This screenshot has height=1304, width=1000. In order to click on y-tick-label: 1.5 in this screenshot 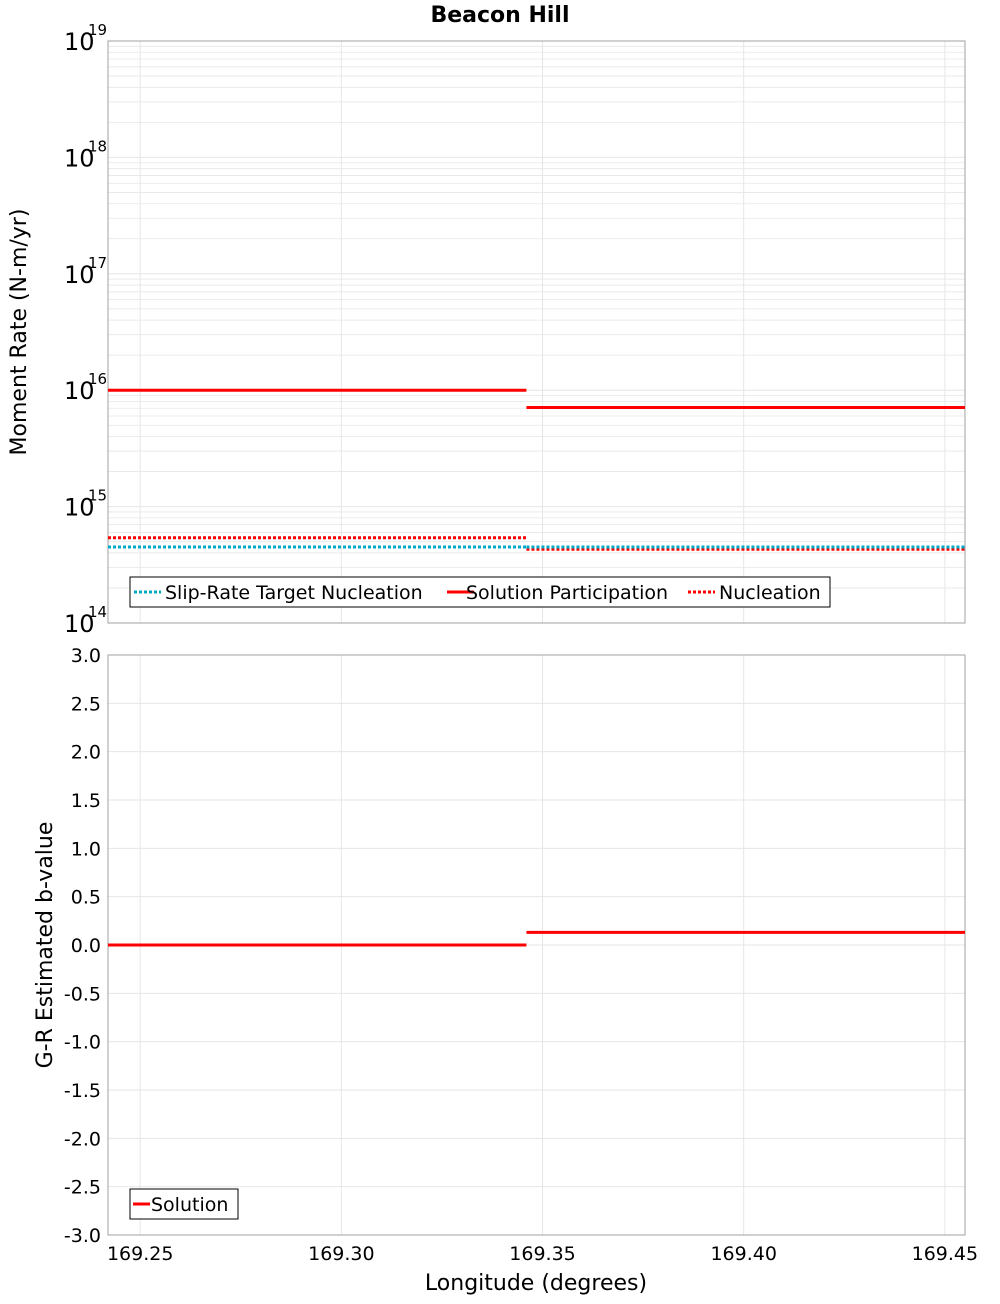, I will do `click(86, 801)`.